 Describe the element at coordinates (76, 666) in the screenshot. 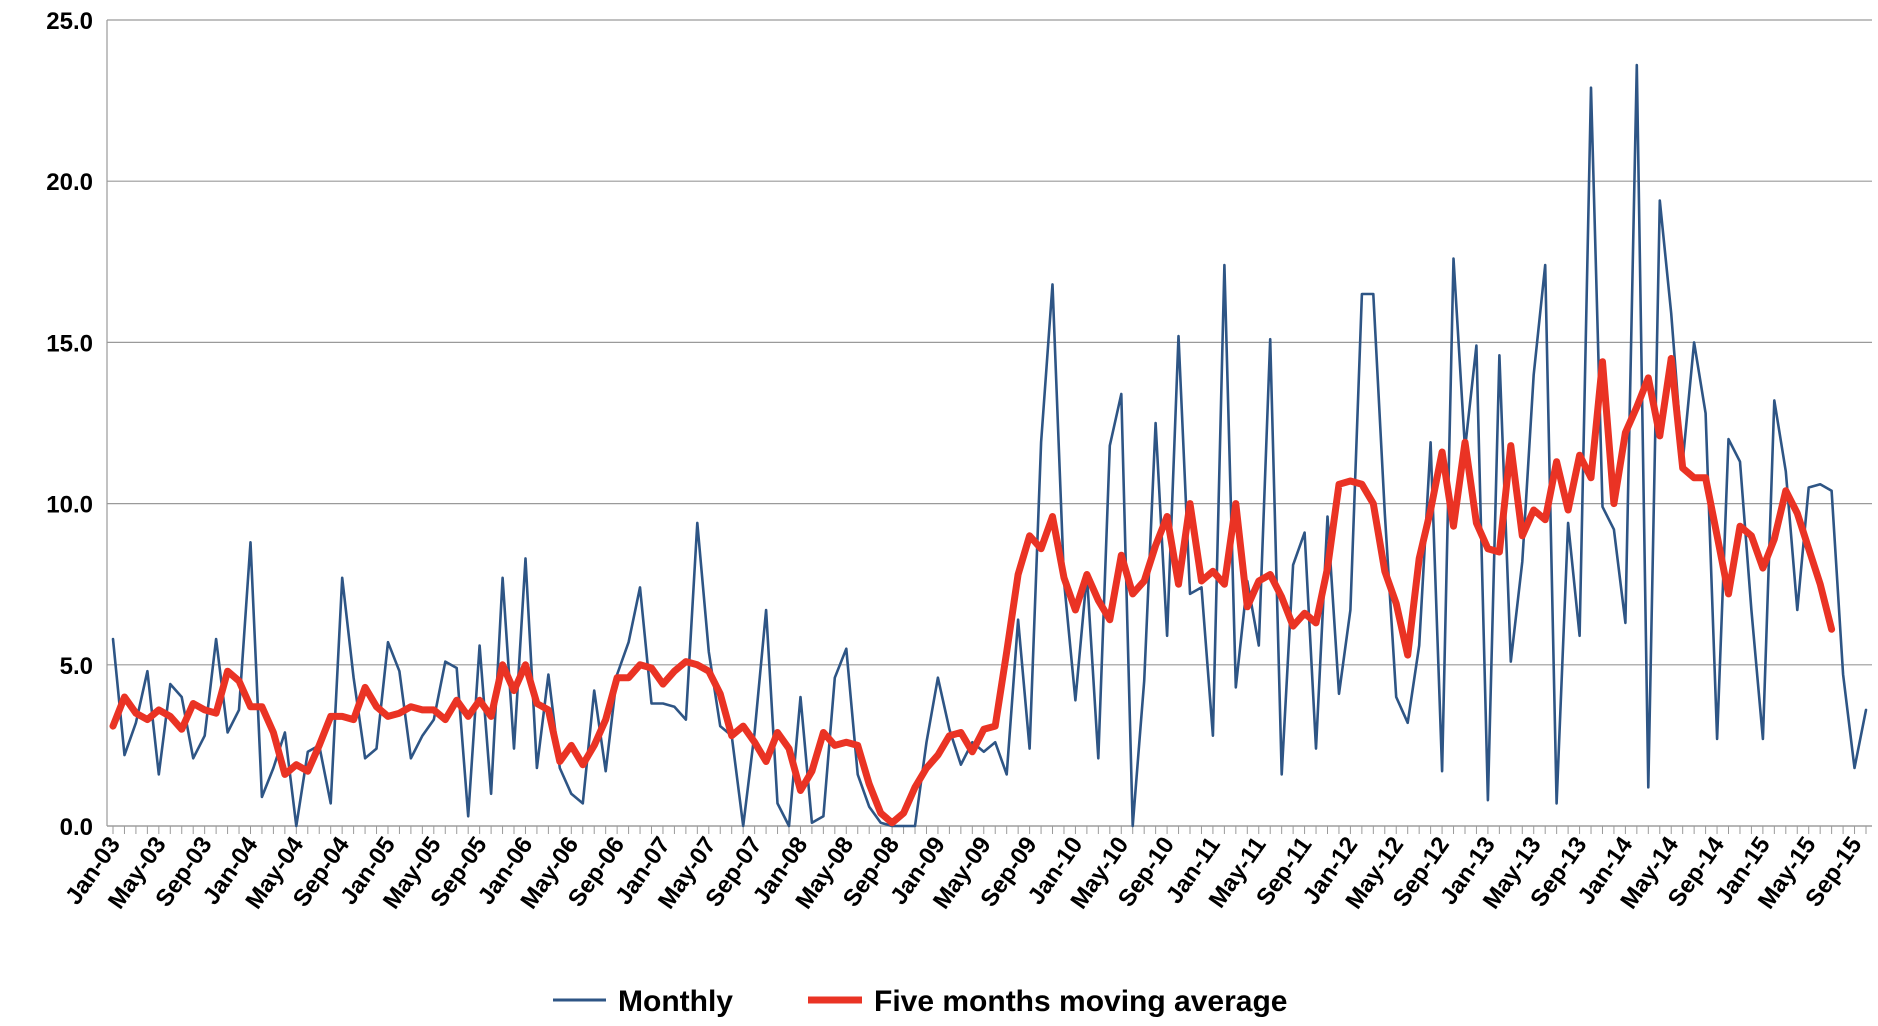

I see `y-tick-label: 5.0` at that location.